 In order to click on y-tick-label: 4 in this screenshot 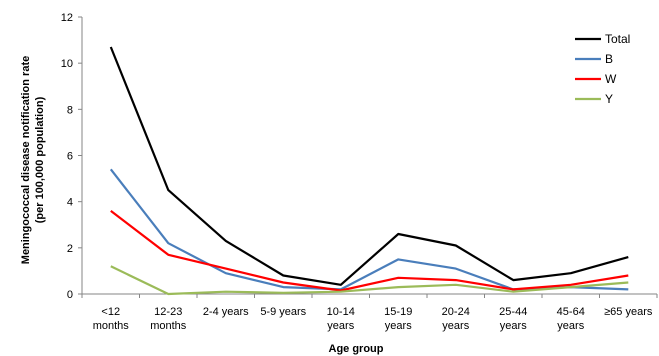, I will do `click(70, 203)`.